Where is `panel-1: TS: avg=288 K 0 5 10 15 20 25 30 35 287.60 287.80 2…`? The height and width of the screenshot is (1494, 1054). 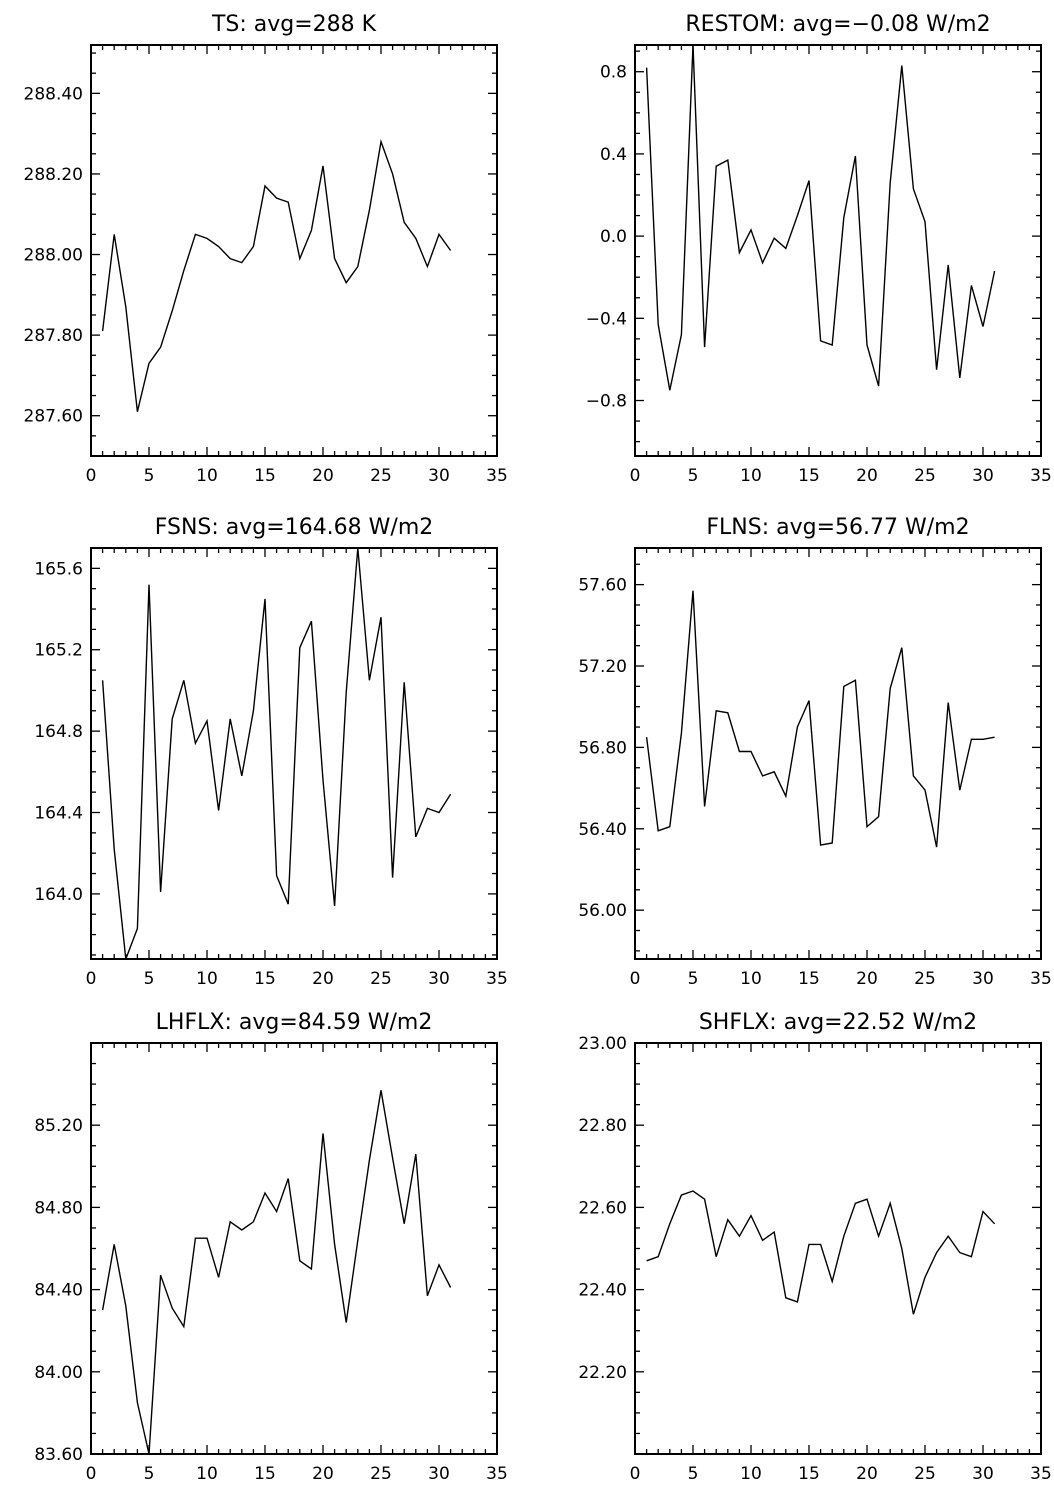 panel-1: TS: avg=288 K 0 5 10 15 20 25 30 35 287.60 287.80 2… is located at coordinates (266, 249).